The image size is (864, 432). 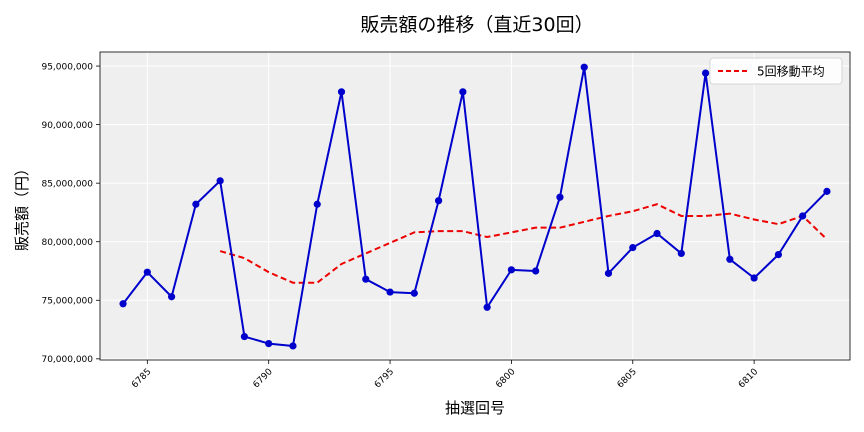 I want to click on chart-title: 販売額の推移（直近30回）, so click(x=476, y=25).